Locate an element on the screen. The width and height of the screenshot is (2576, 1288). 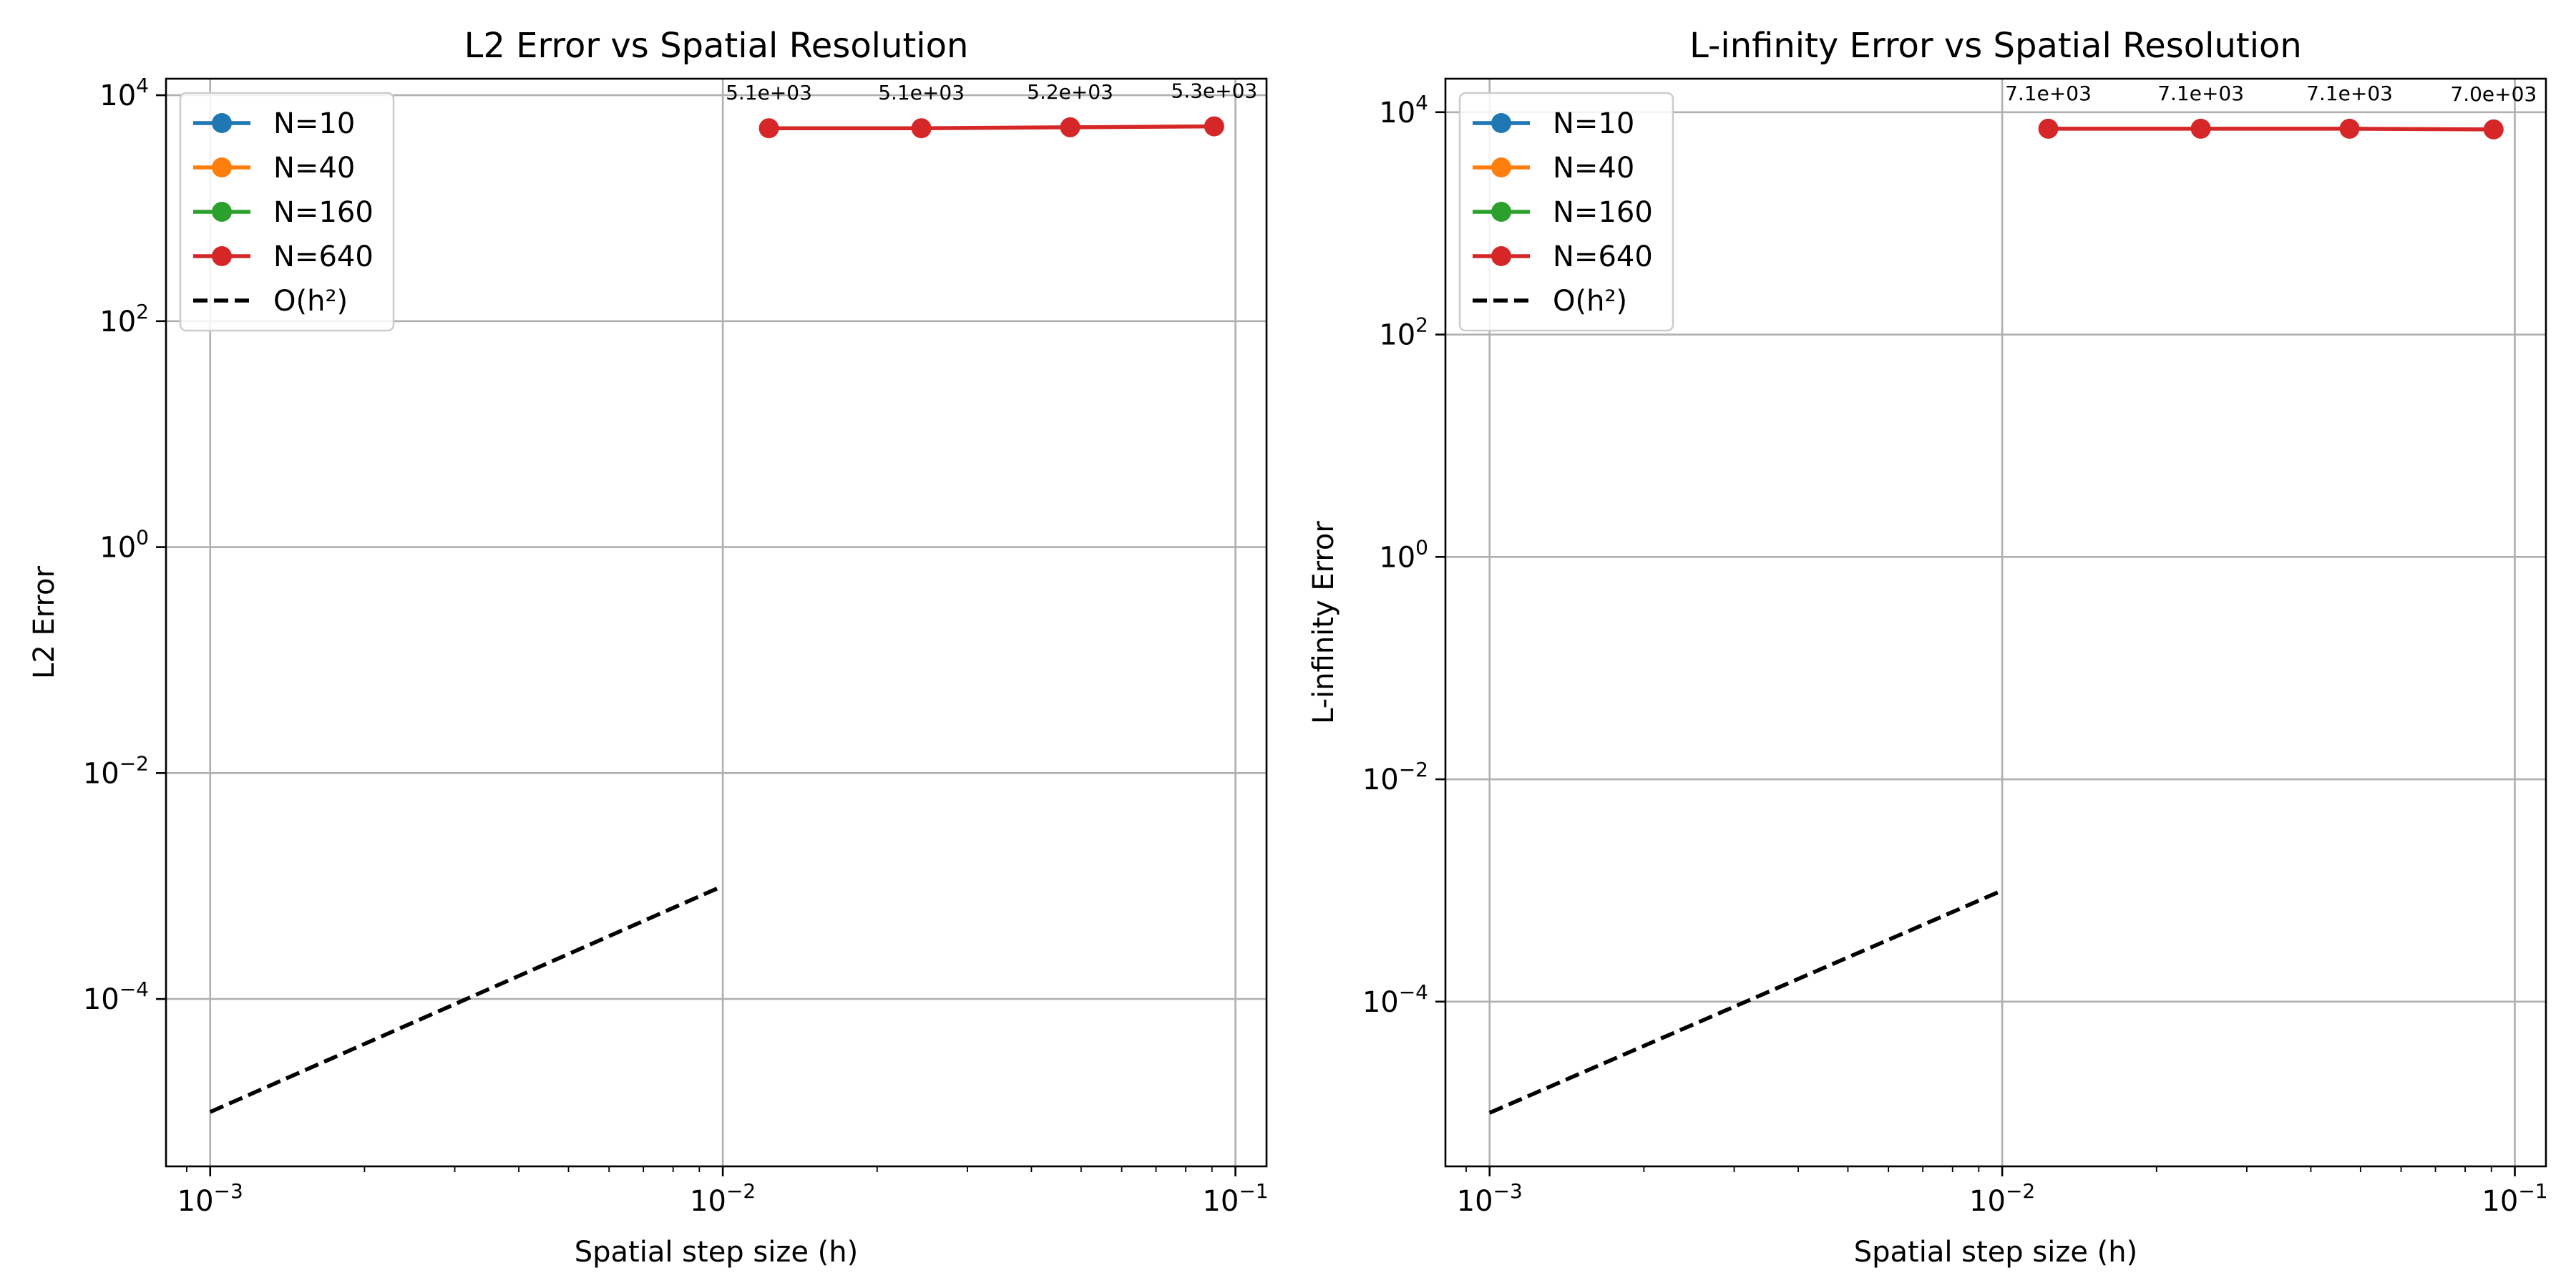
tick-exponent: 2 is located at coordinates (142, 311).